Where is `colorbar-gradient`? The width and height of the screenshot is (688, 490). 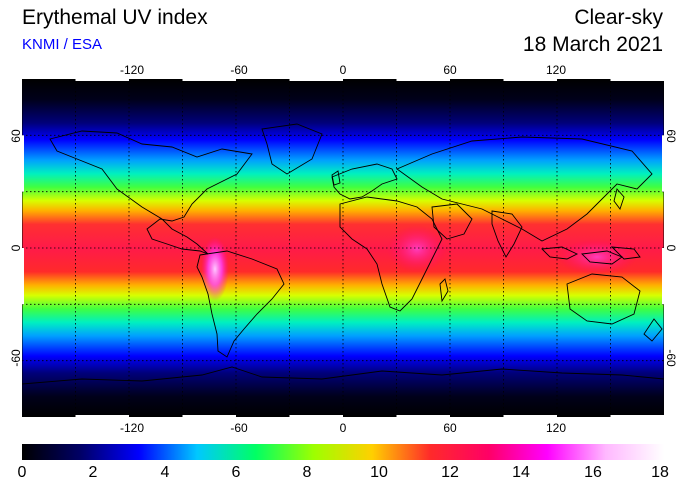 colorbar-gradient is located at coordinates (343, 452).